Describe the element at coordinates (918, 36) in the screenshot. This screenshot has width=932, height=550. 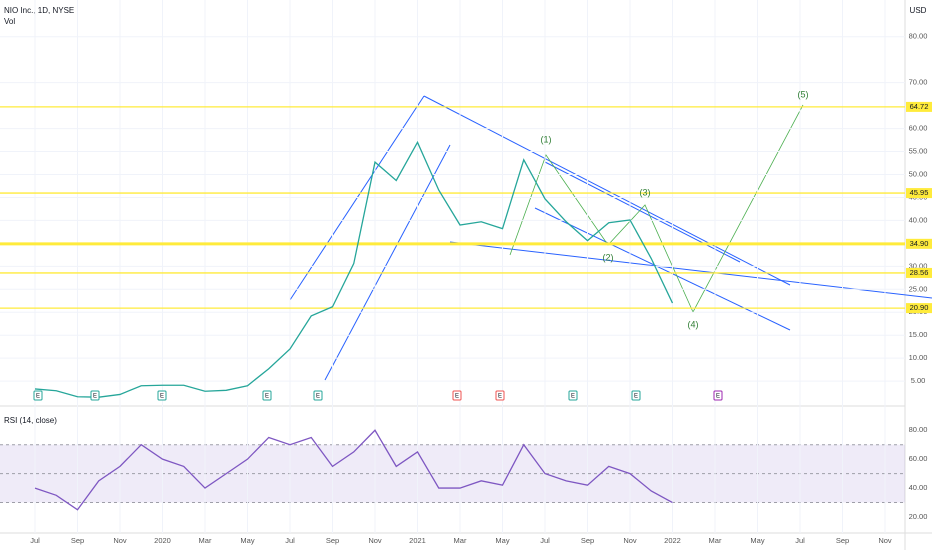
I see `y-tick-label: 80.00` at that location.